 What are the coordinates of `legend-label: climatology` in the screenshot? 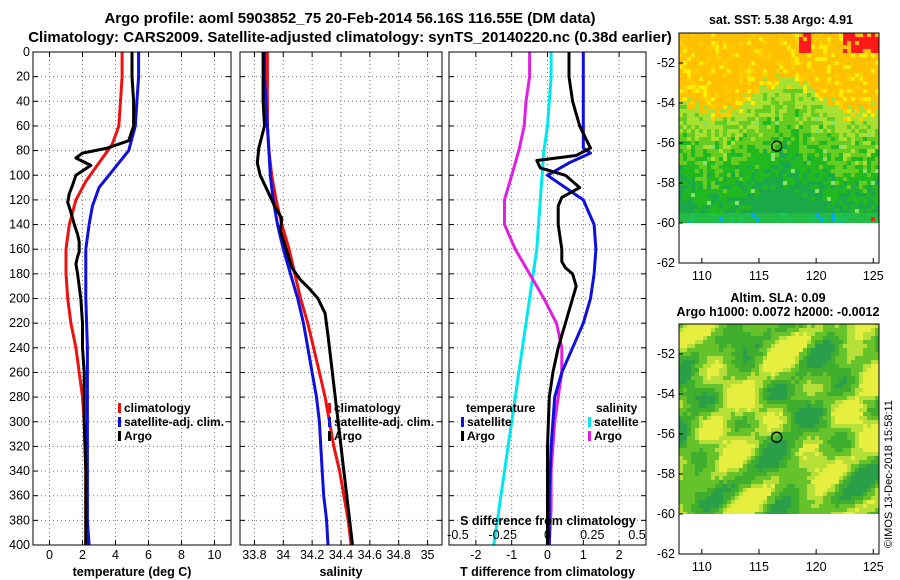 It's located at (367, 408).